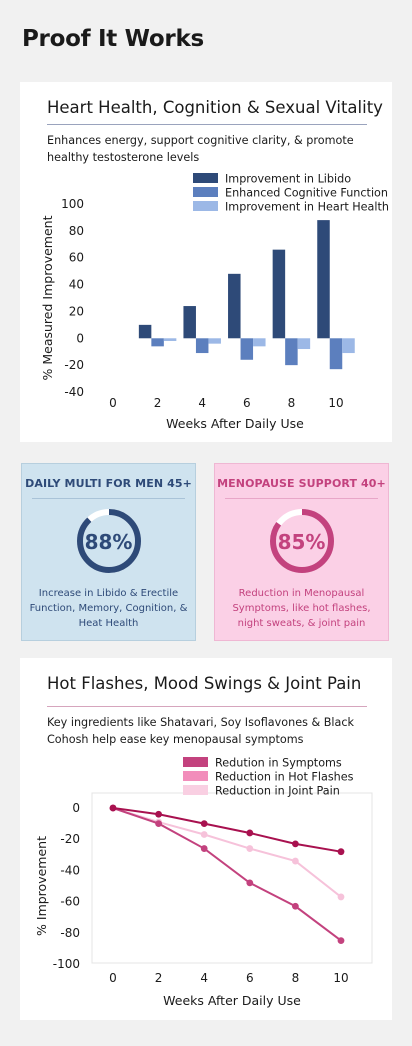 The height and width of the screenshot is (1046, 412). I want to click on legend-label: Reduction in Joint Pain, so click(277, 791).